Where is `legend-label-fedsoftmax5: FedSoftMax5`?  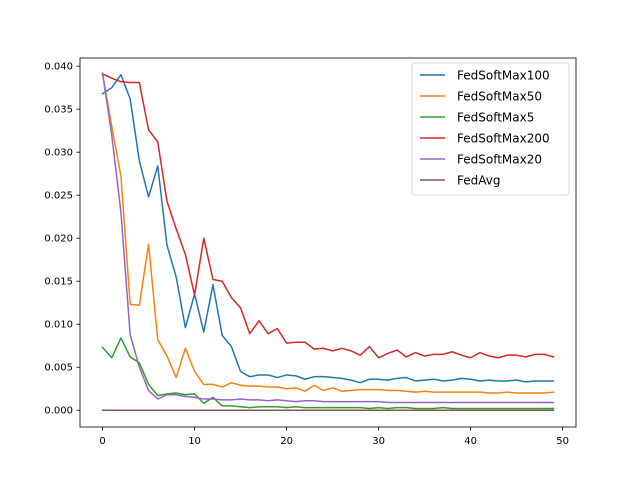 legend-label-fedsoftmax5: FedSoftMax5 is located at coordinates (495, 118).